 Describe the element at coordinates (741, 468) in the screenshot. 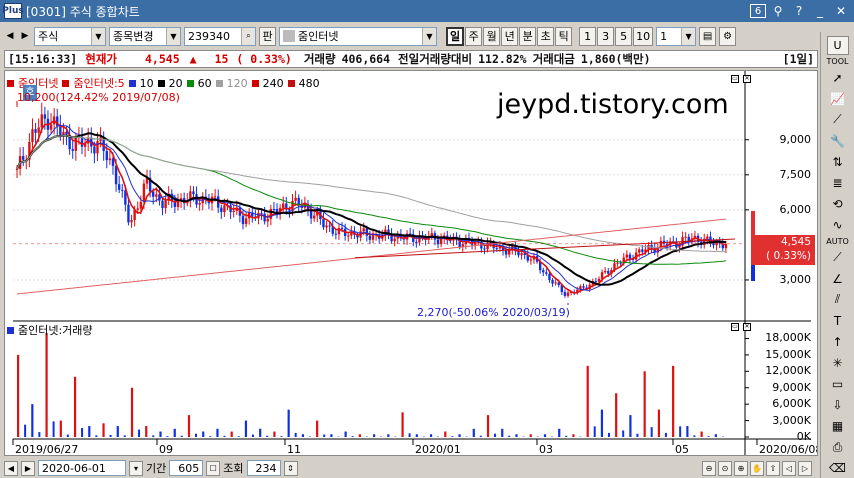

I see `plus-icon: ⊕` at that location.